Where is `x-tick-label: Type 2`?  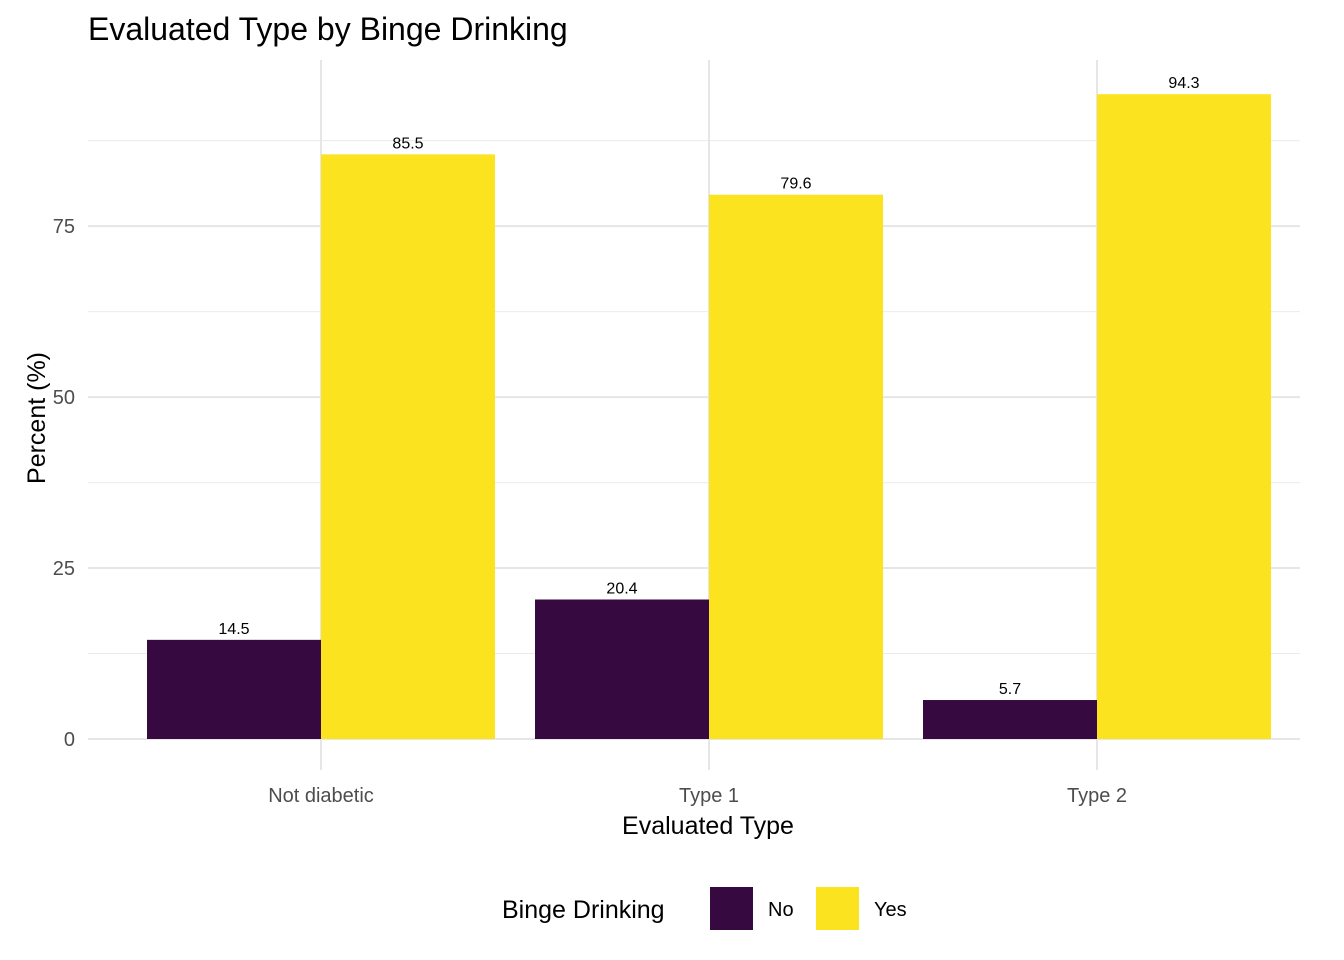
x-tick-label: Type 2 is located at coordinates (1097, 796).